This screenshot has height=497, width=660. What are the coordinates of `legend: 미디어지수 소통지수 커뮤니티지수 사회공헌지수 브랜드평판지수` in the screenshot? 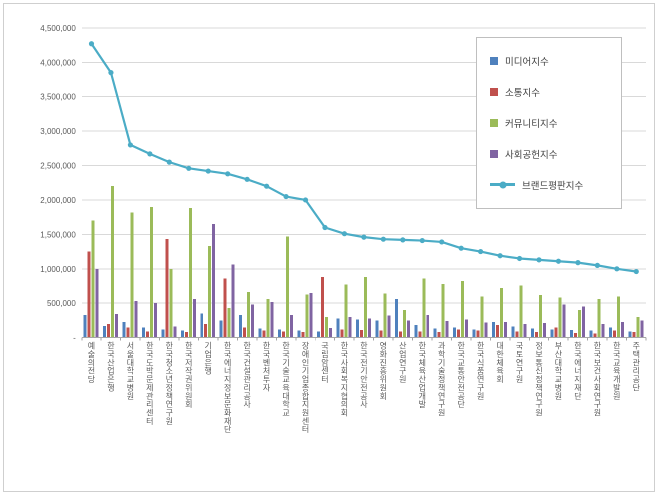 It's located at (549, 123).